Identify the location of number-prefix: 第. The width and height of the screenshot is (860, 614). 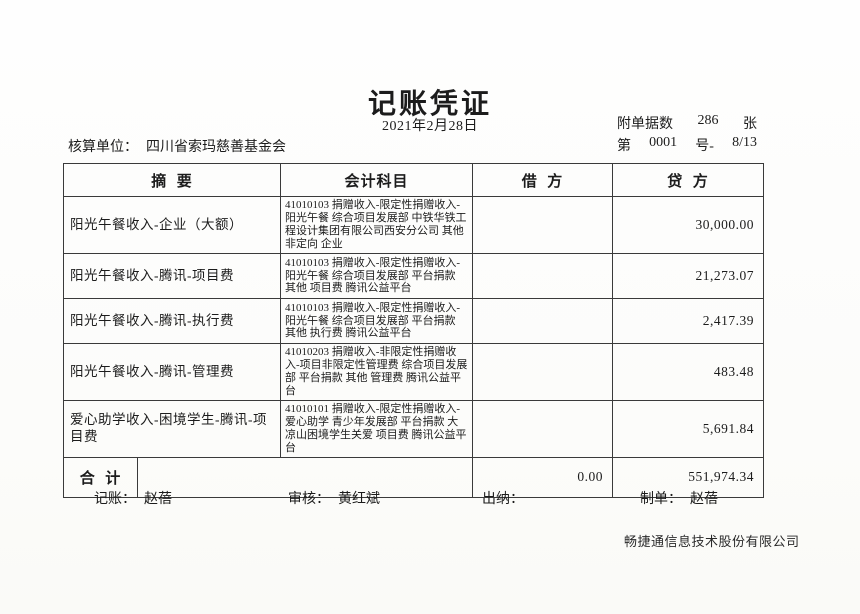
(624, 146).